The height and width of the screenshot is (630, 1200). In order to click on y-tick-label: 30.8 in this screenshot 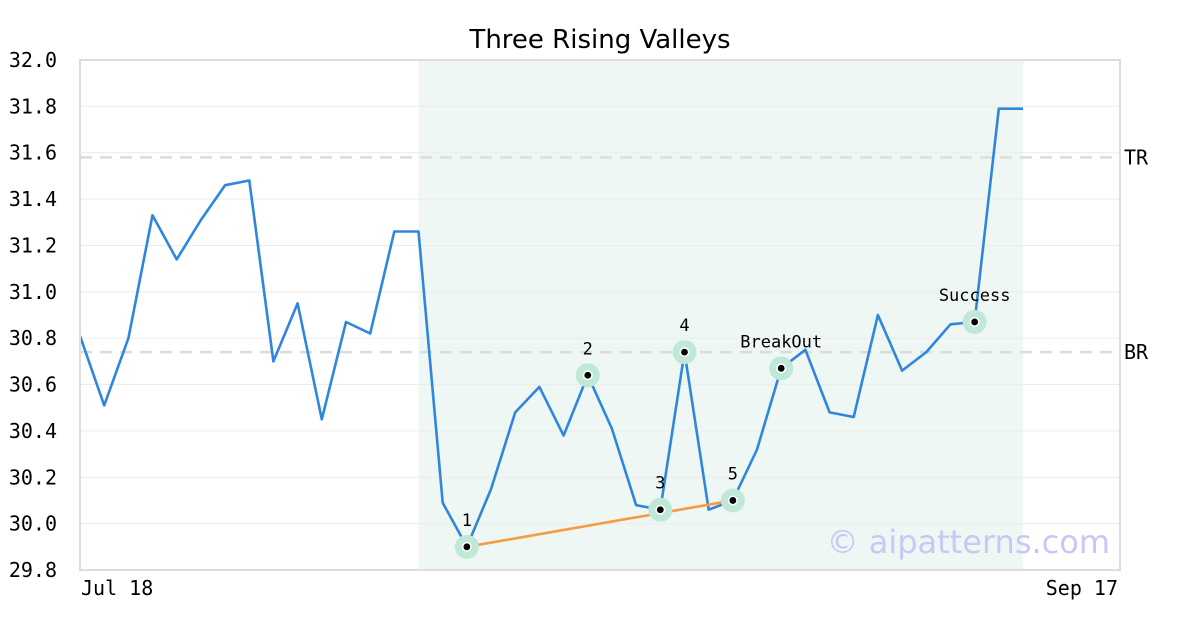, I will do `click(33, 338)`.